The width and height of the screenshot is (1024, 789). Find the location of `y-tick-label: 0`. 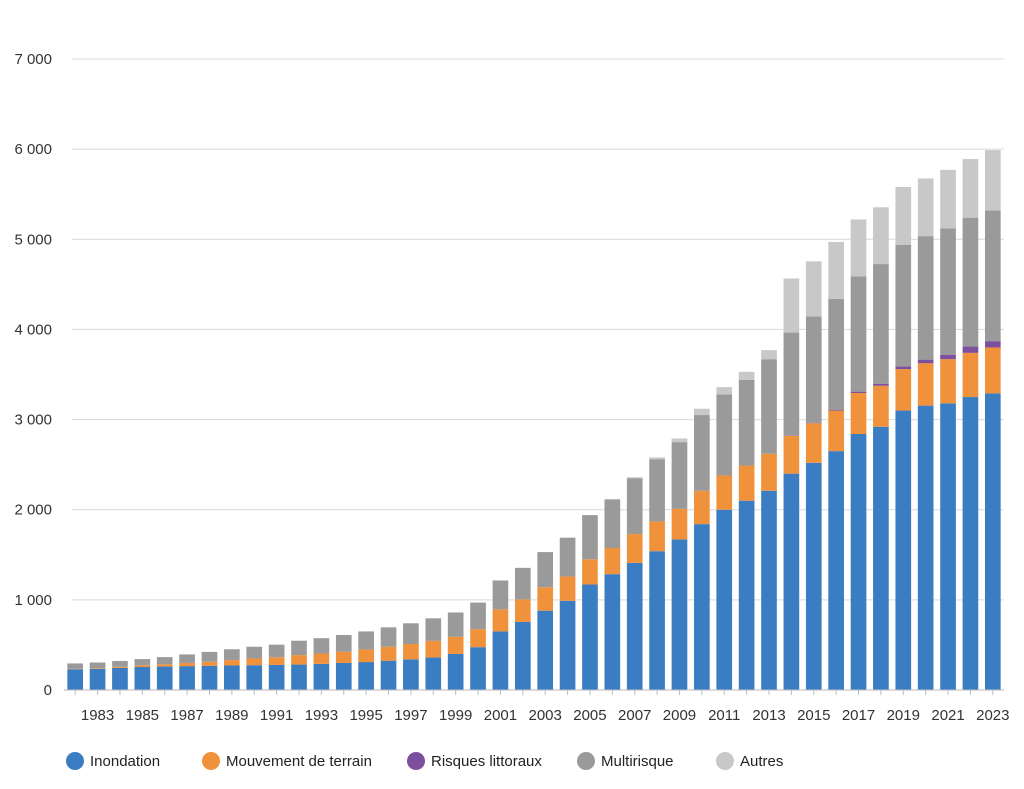

y-tick-label: 0 is located at coordinates (48, 690).